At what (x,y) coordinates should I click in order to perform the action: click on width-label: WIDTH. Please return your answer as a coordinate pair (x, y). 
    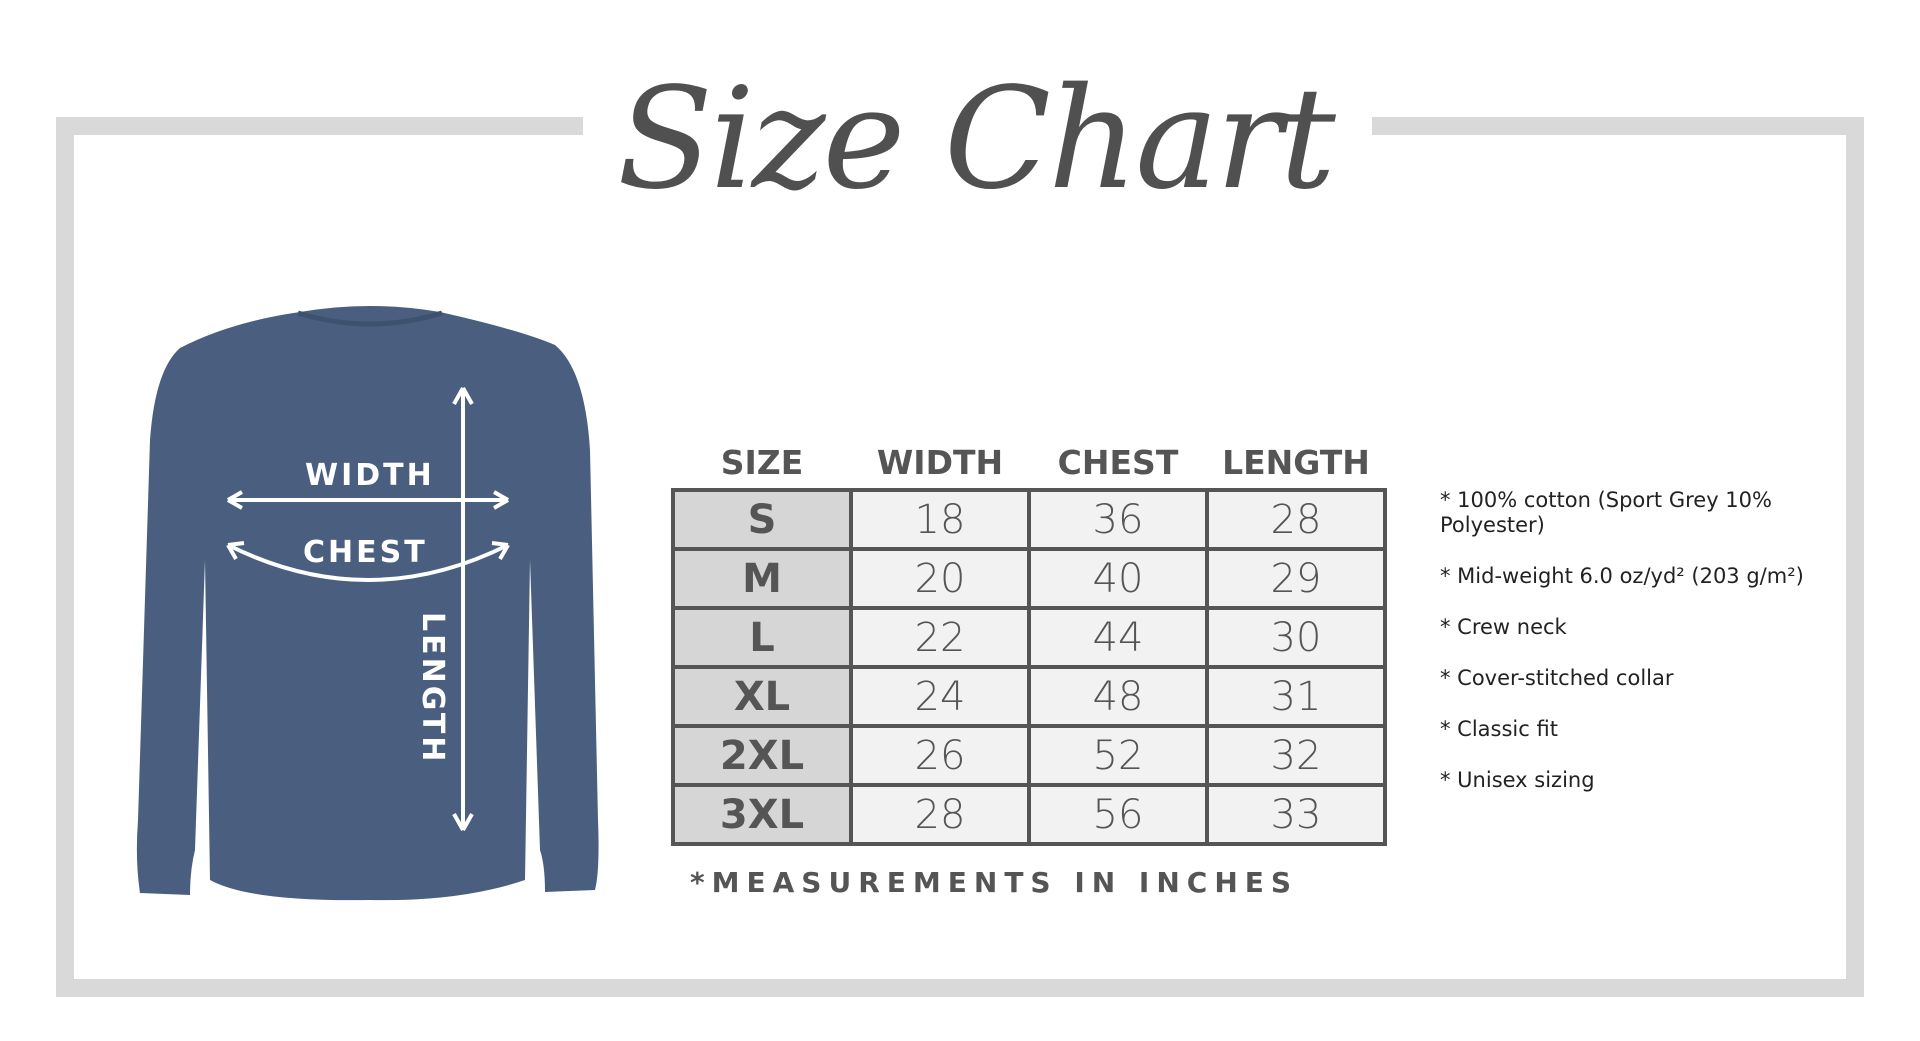
    Looking at the image, I should click on (370, 475).